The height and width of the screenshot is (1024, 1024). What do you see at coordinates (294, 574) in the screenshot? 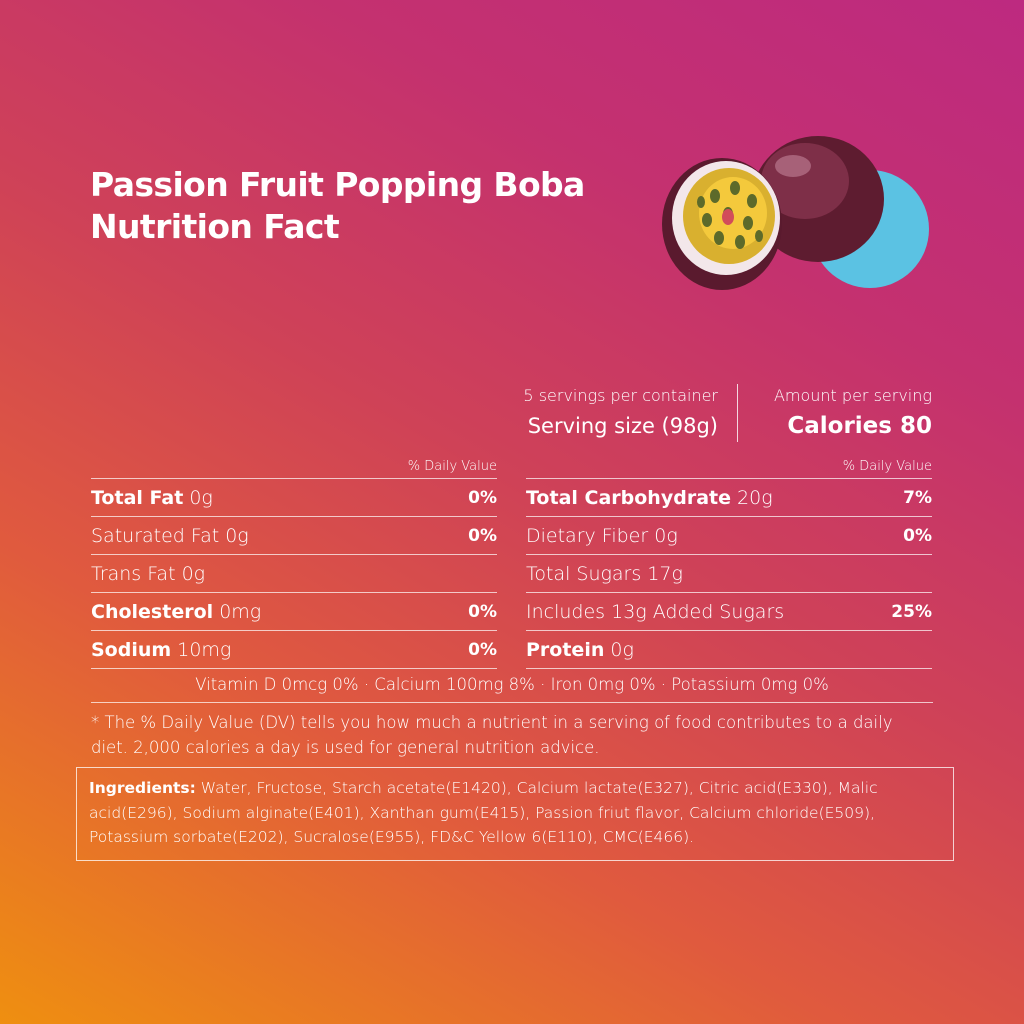
I see `nutrient-row: Trans Fat 0g` at bounding box center [294, 574].